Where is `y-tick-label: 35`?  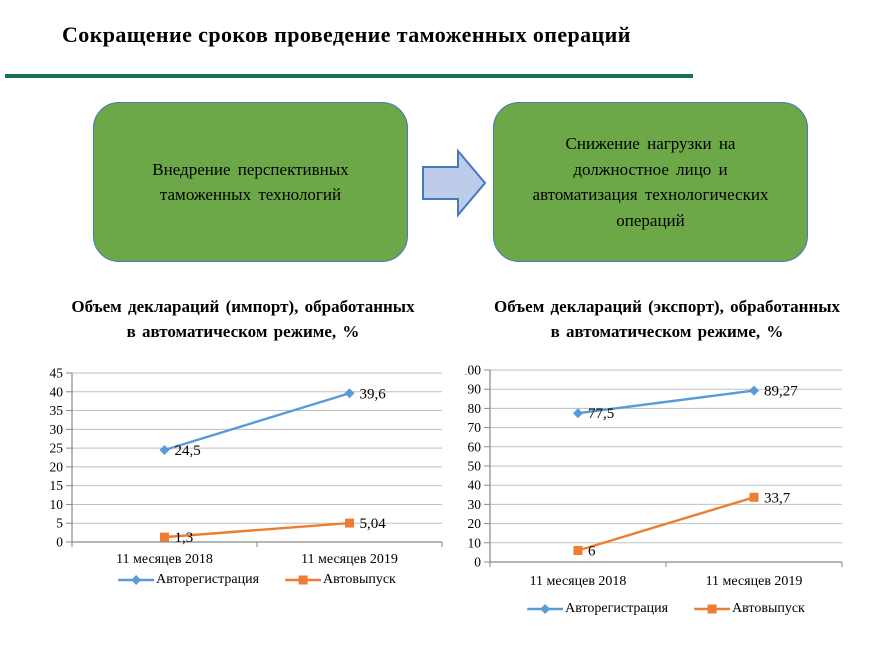 y-tick-label: 35 is located at coordinates (57, 410).